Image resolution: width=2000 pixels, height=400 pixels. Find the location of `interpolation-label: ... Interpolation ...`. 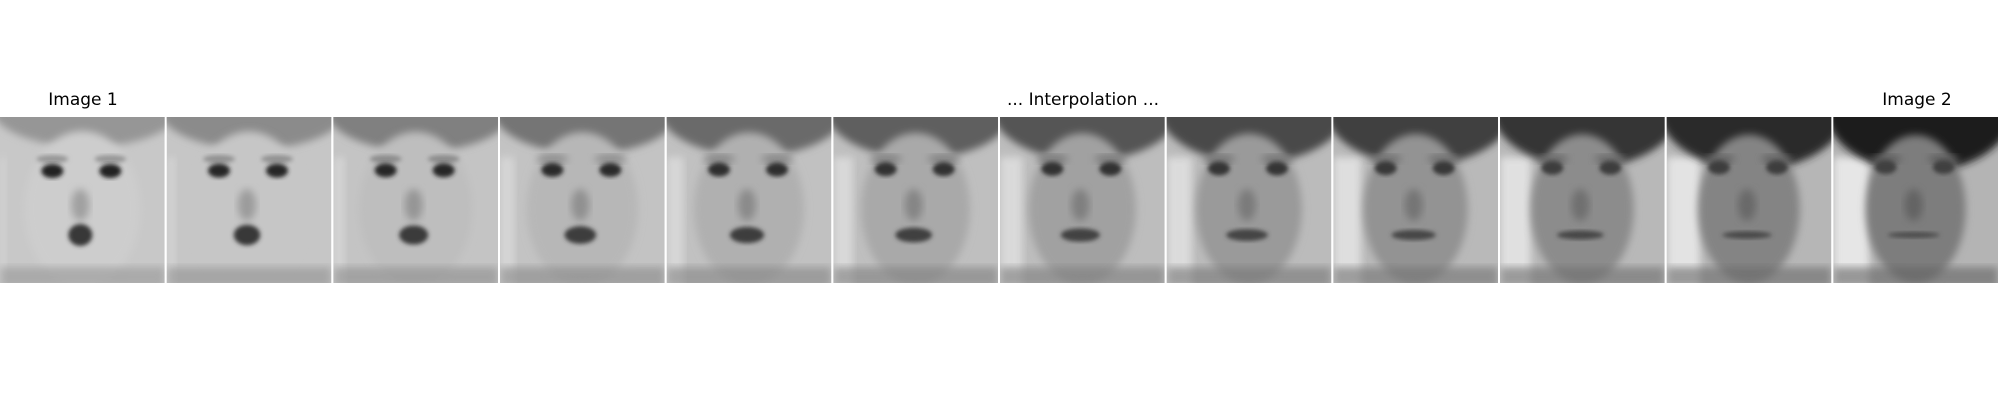

interpolation-label: ... Interpolation ... is located at coordinates (1083, 100).